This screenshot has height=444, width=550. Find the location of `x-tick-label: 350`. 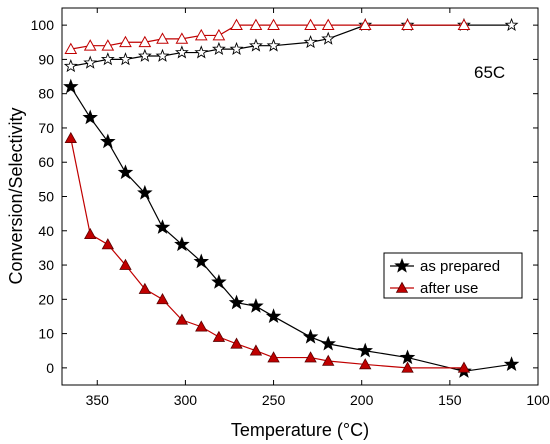

x-tick-label: 350 is located at coordinates (98, 400).